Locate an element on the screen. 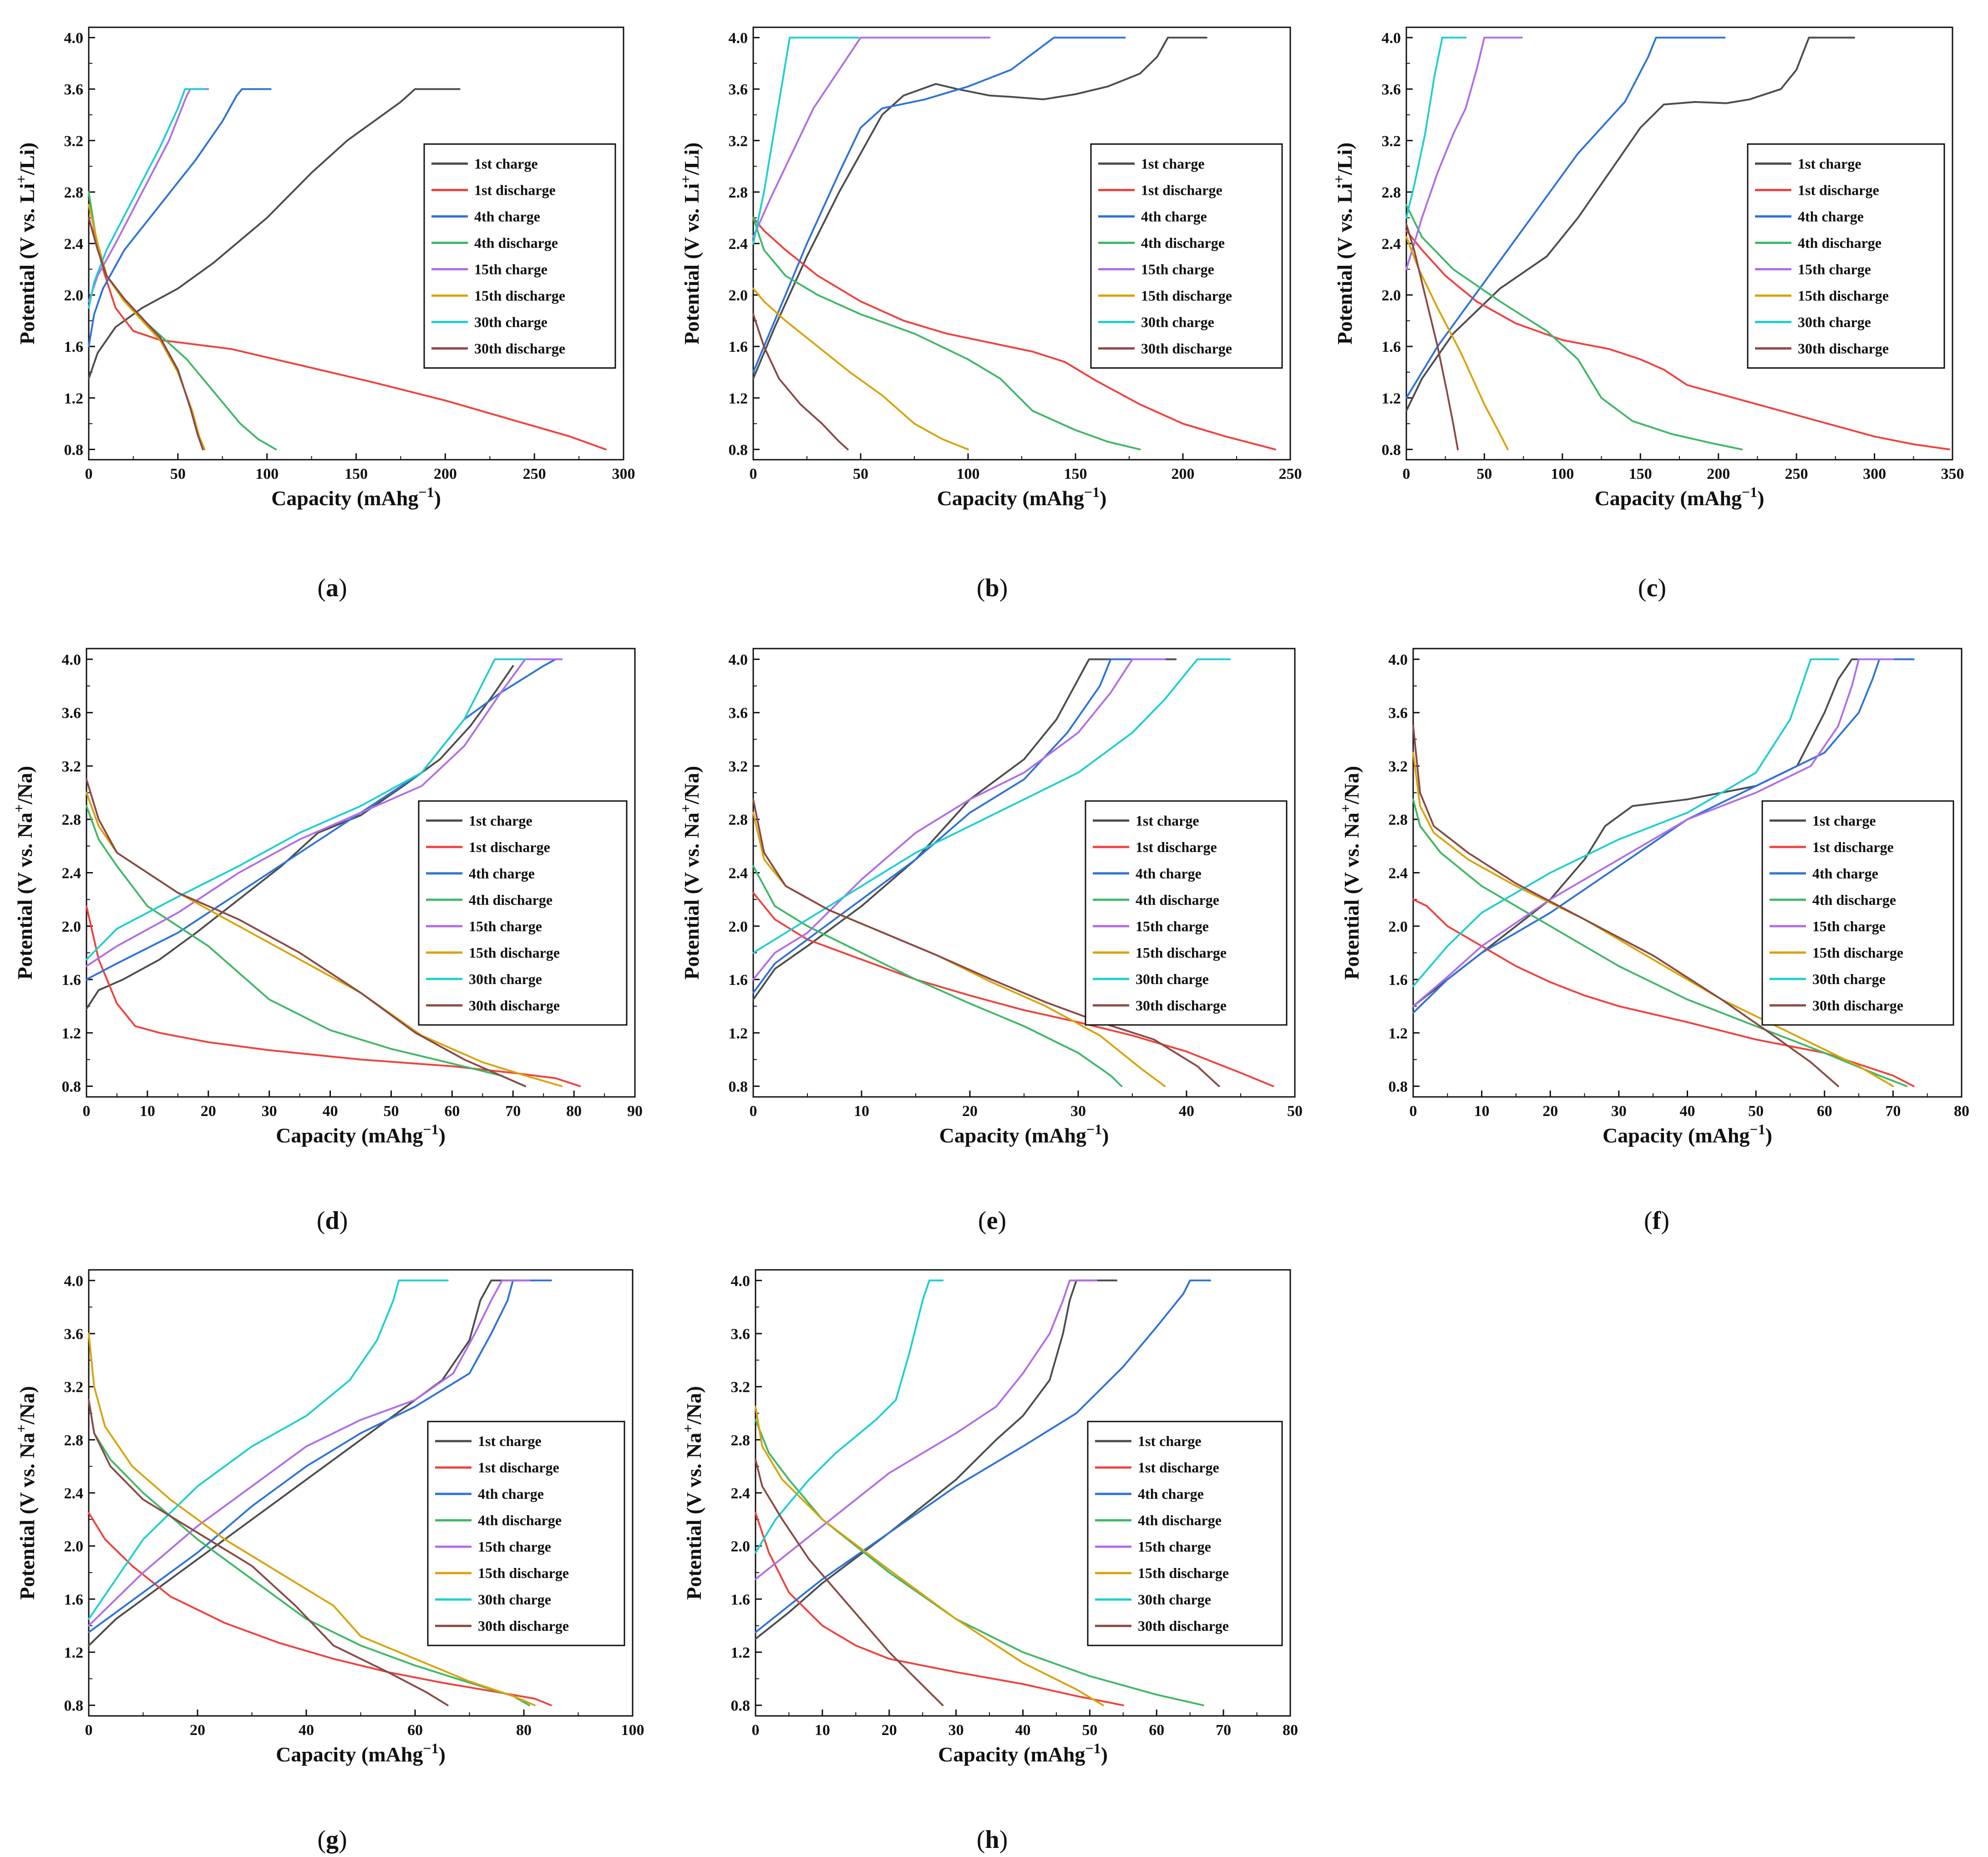 This screenshot has width=1988, height=1857. series-line-15th-charge is located at coordinates (309, 1453).